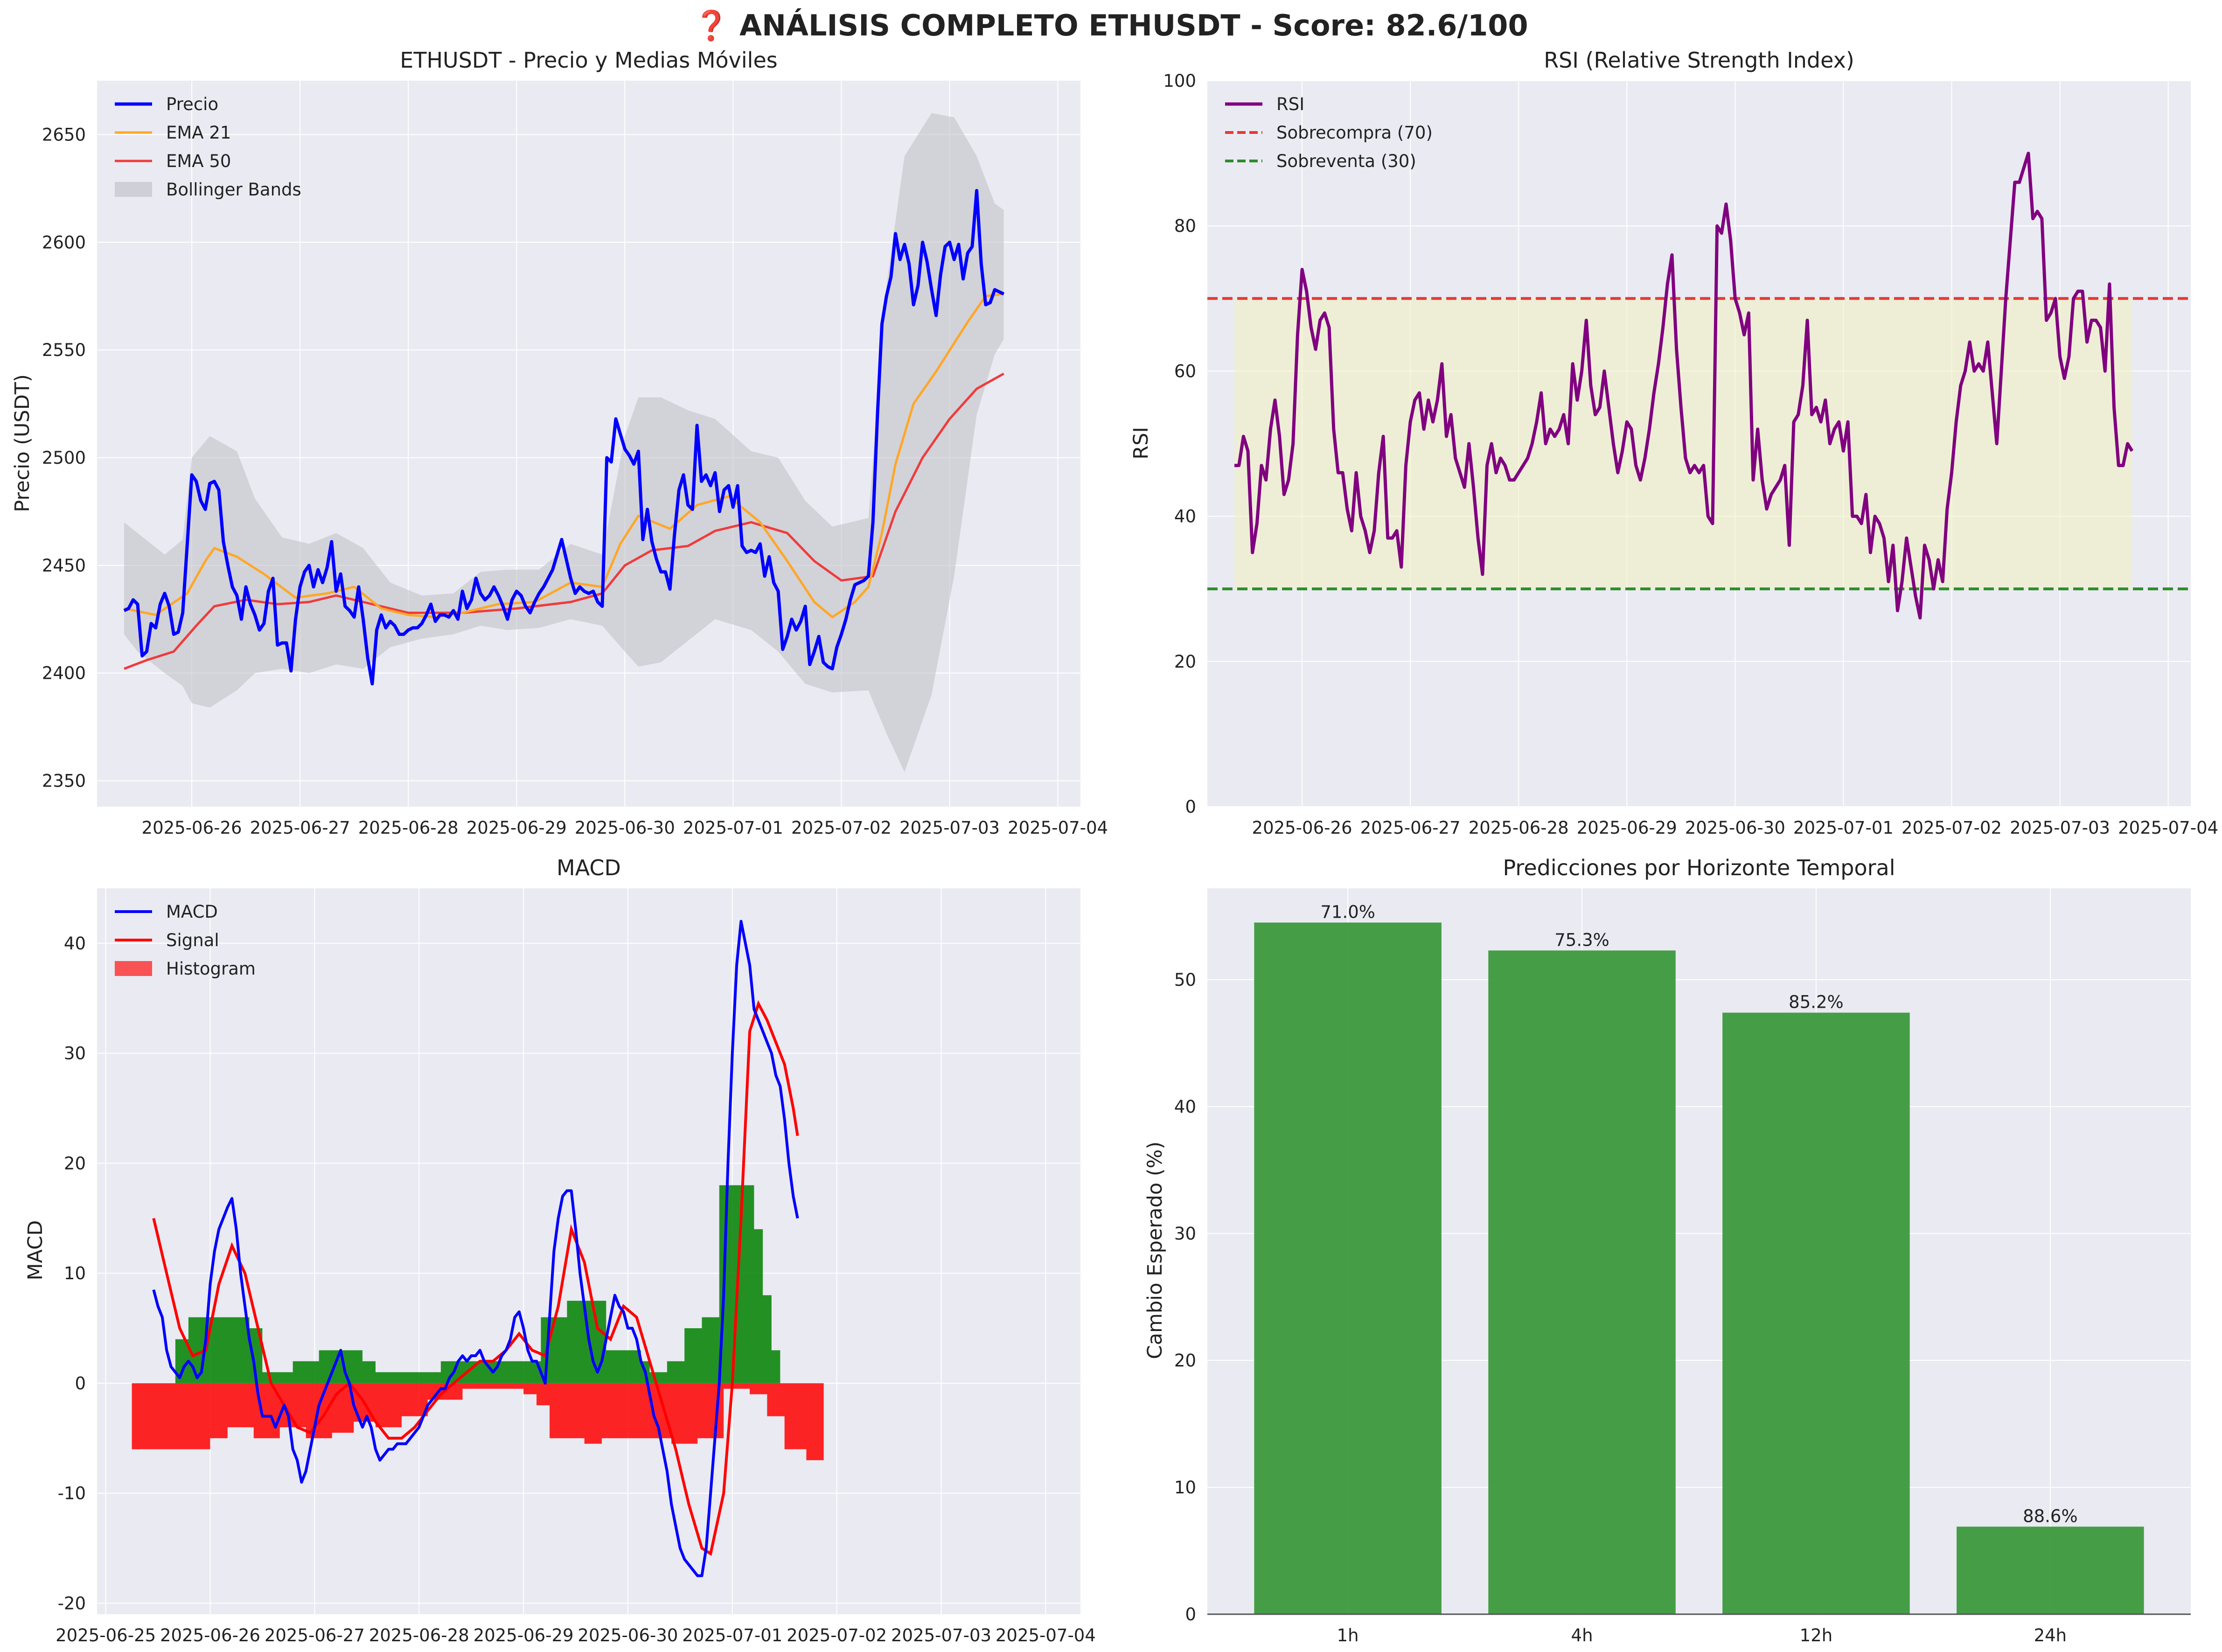 This screenshot has width=2222, height=1652. What do you see at coordinates (192, 104) in the screenshot?
I see `price-legend-label: Precio` at bounding box center [192, 104].